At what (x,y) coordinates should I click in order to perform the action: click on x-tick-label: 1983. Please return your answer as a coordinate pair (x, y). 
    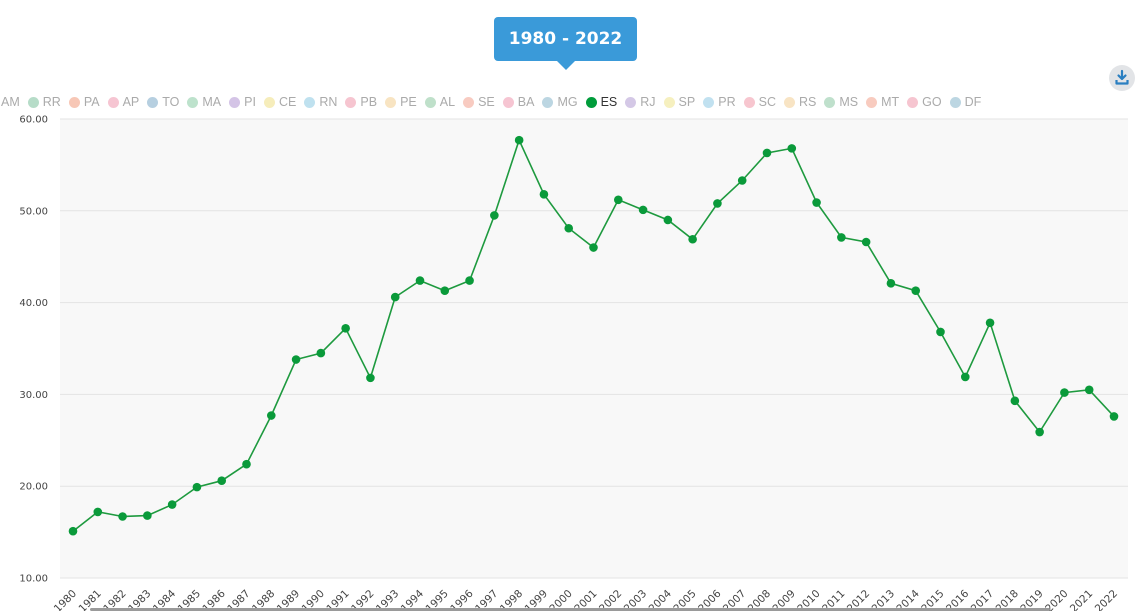
    Looking at the image, I should click on (139, 599).